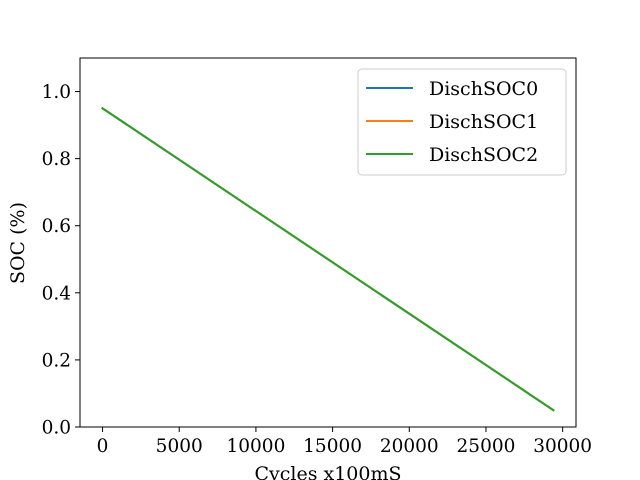  What do you see at coordinates (56, 92) in the screenshot?
I see `y-tick-label: 1.0` at bounding box center [56, 92].